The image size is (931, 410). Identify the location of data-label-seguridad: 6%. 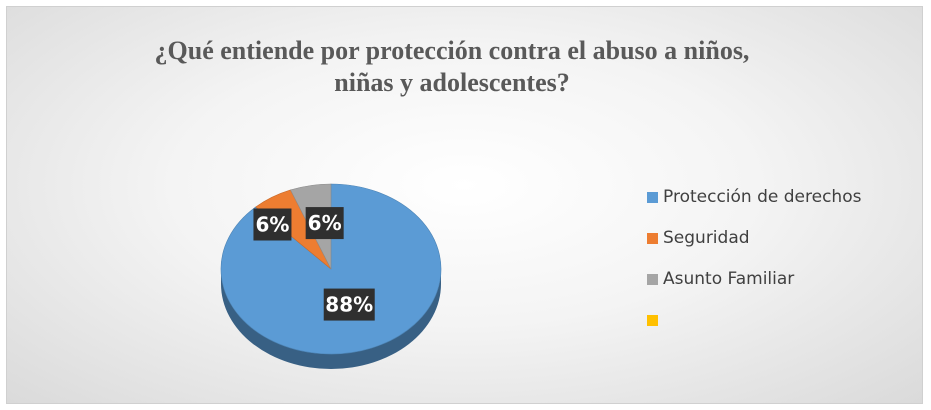
(272, 225).